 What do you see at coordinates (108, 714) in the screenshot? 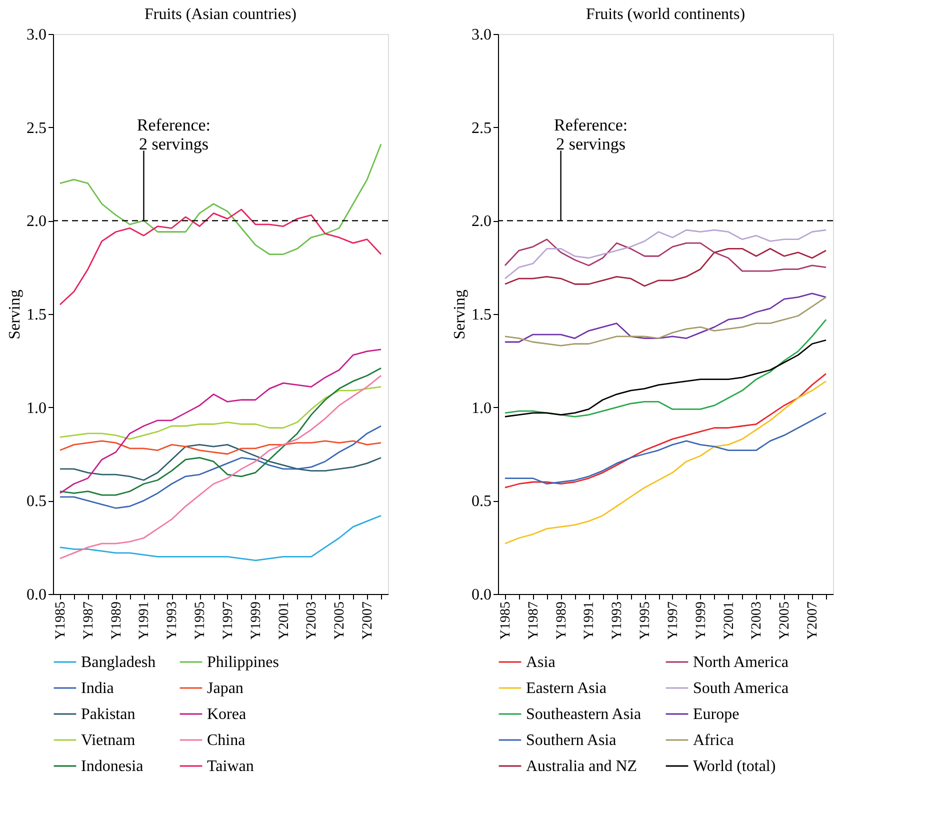
I see `legend-label: Pakistan` at bounding box center [108, 714].